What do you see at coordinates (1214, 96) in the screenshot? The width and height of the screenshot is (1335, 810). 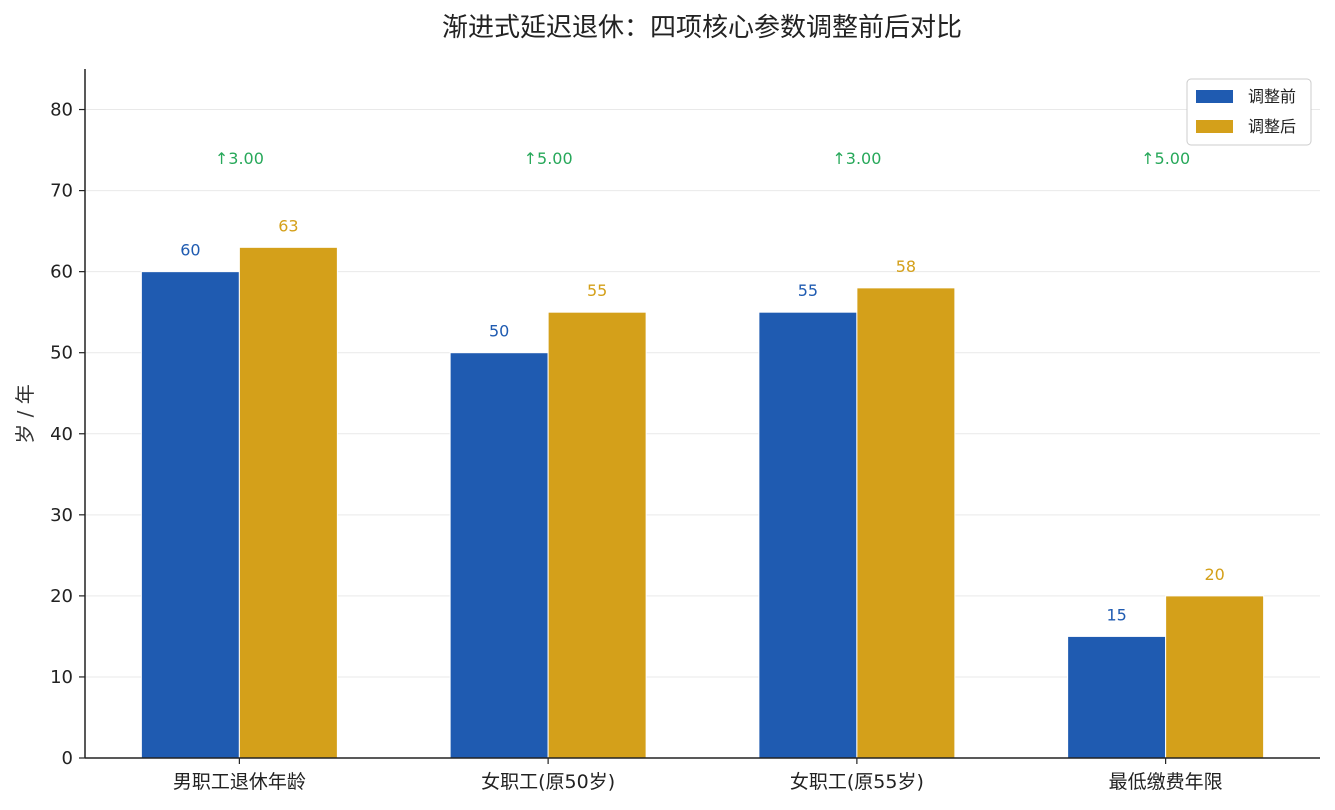 I see `legend-swatch-before` at bounding box center [1214, 96].